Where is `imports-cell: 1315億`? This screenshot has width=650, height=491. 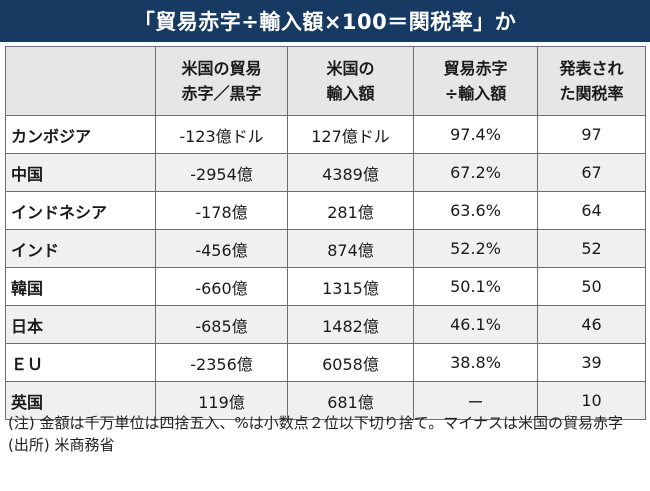
imports-cell: 1315億 is located at coordinates (350, 286).